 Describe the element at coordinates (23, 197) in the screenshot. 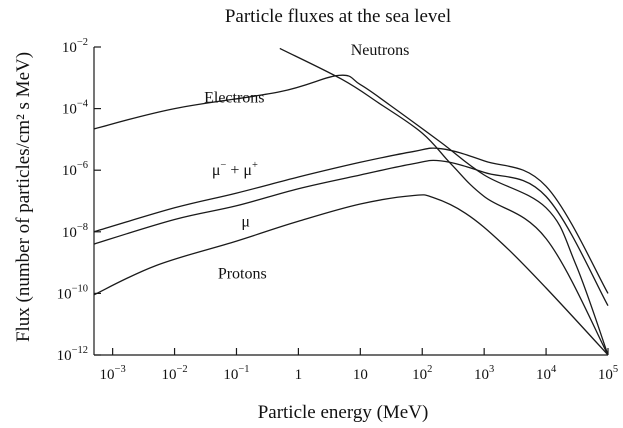

I see `y-axis-label: Flux (number of particles/cm² s MeV)` at that location.